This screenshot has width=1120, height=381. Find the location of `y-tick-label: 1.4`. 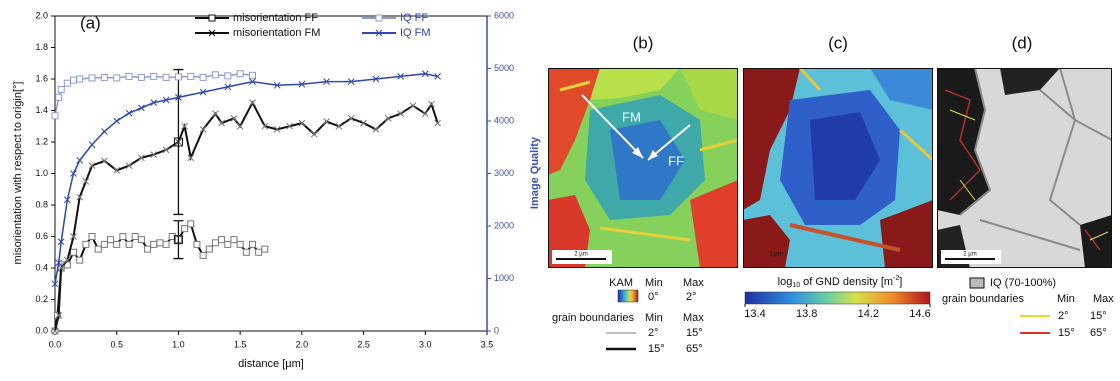

y-tick-label: 1.4 is located at coordinates (41, 110).